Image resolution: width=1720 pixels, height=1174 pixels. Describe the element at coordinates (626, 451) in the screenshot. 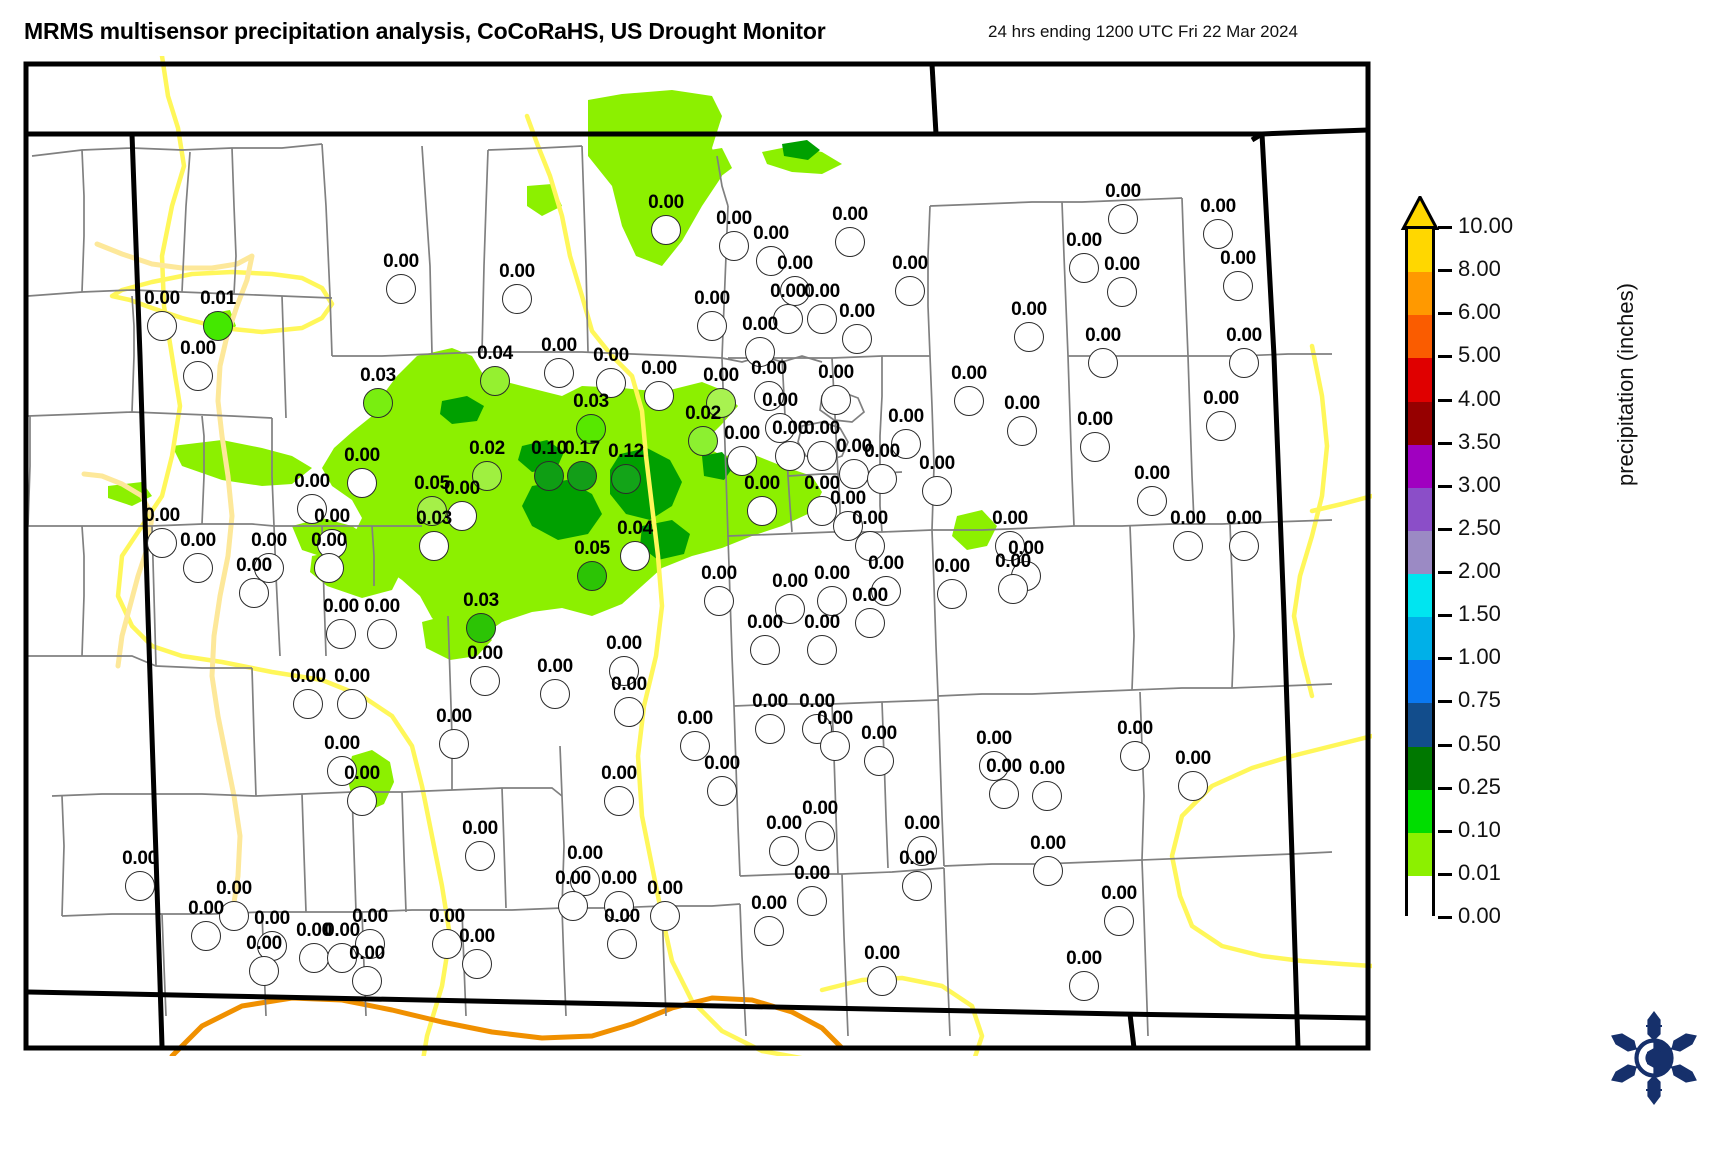

I see `station-value-label: 0.12` at that location.